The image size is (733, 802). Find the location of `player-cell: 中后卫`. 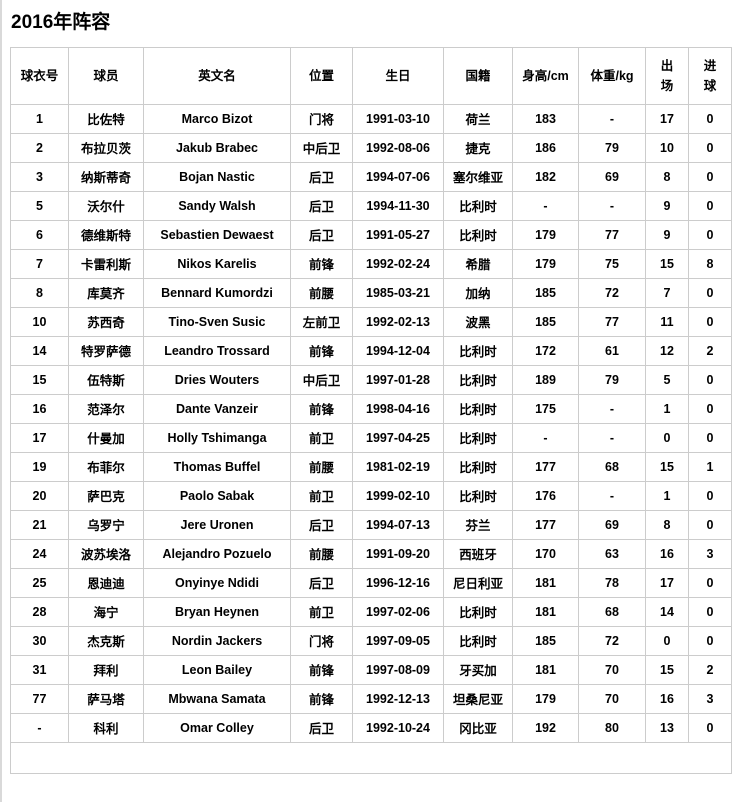

player-cell: 中后卫 is located at coordinates (321, 379).